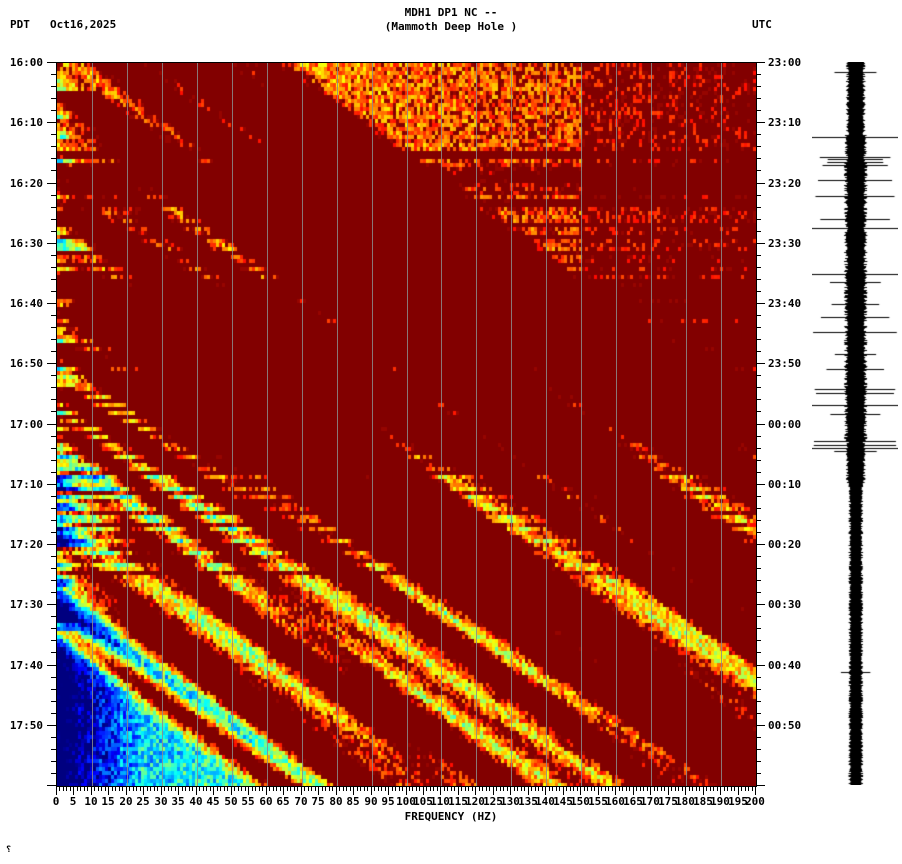  I want to click on page-subtitle: (Mammoth Deep Hole ), so click(451, 26).